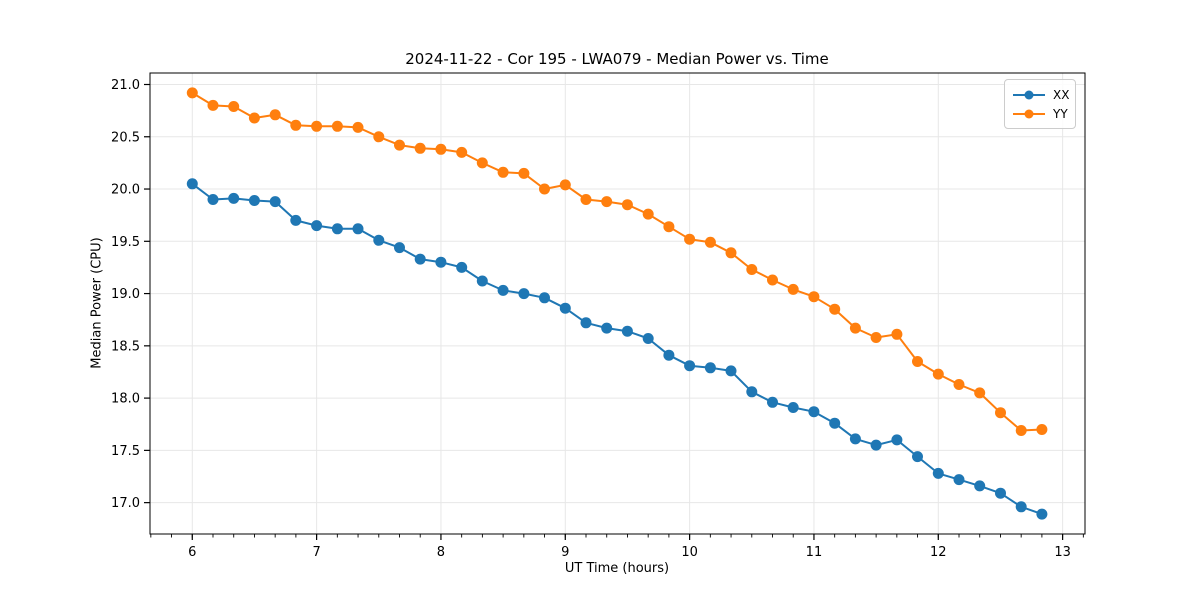 This screenshot has width=1200, height=604. Describe the element at coordinates (125, 242) in the screenshot. I see `y-tick-label: 19.5` at that location.